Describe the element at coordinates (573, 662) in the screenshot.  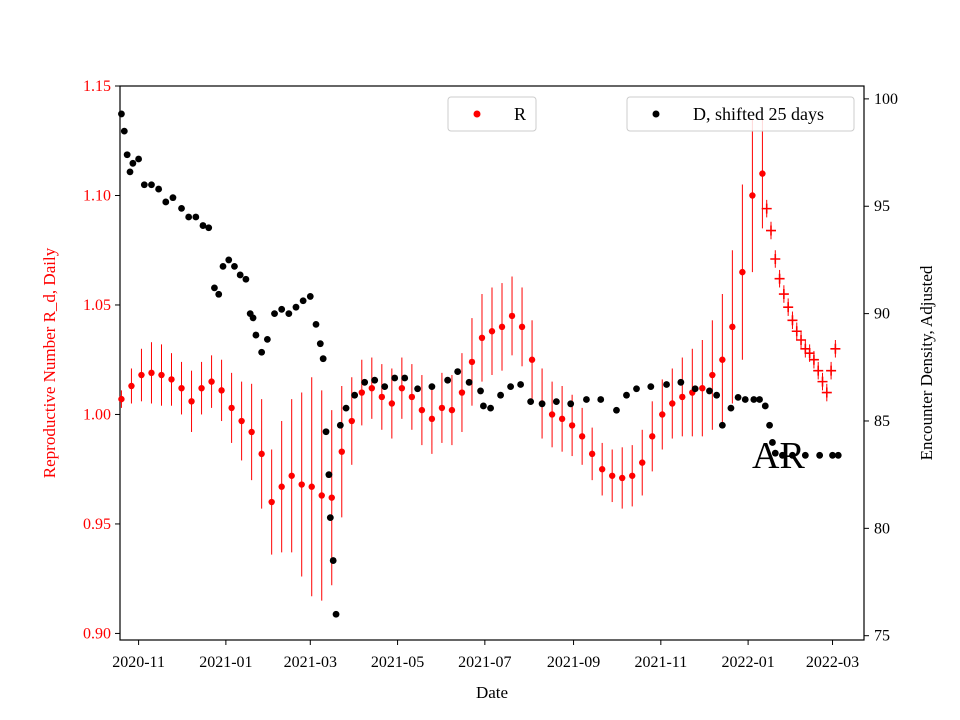
I see `x-tick-label: 2021-09` at that location.